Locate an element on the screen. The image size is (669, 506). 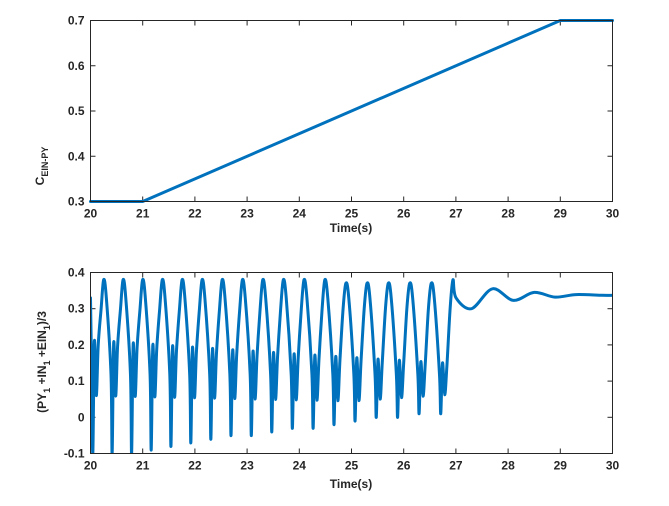
top-x-tick-label: 22 is located at coordinates (195, 214).